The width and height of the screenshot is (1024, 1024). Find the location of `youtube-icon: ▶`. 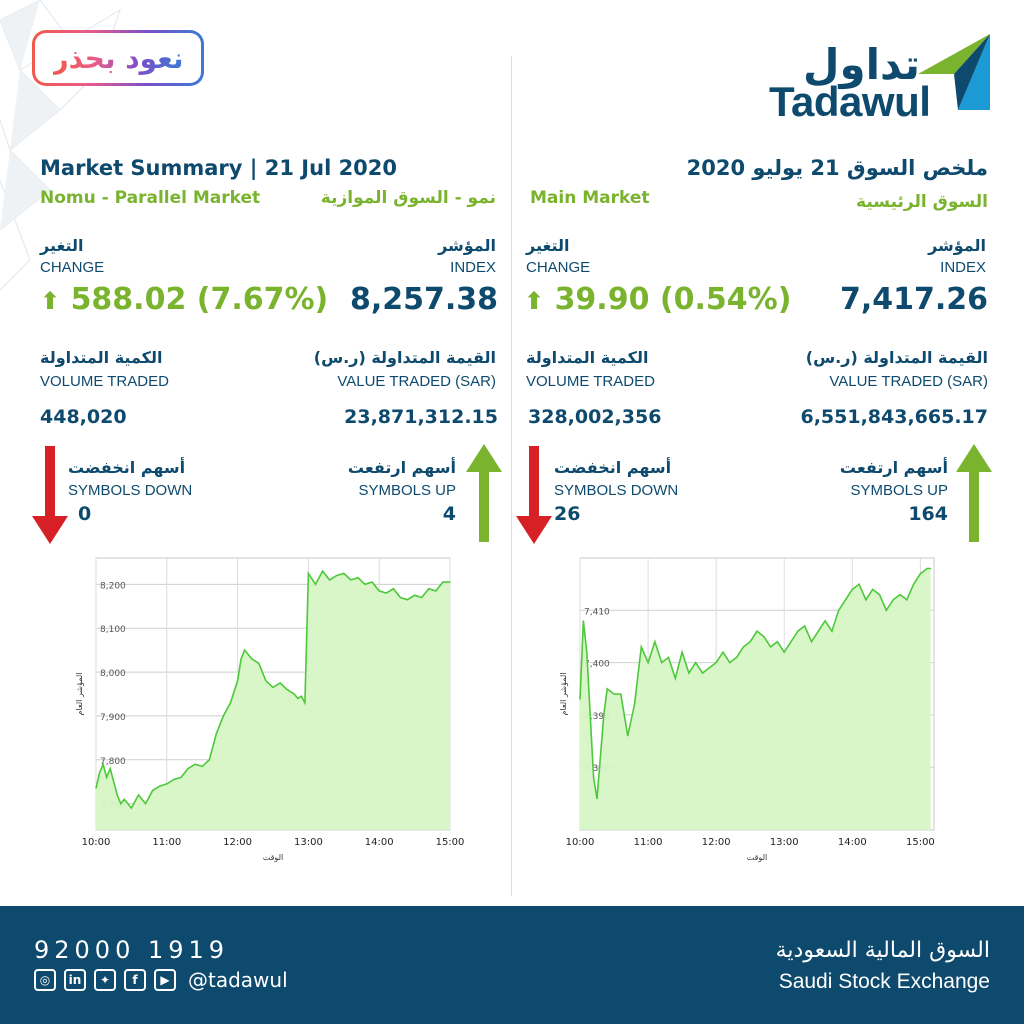

youtube-icon: ▶ is located at coordinates (165, 980).